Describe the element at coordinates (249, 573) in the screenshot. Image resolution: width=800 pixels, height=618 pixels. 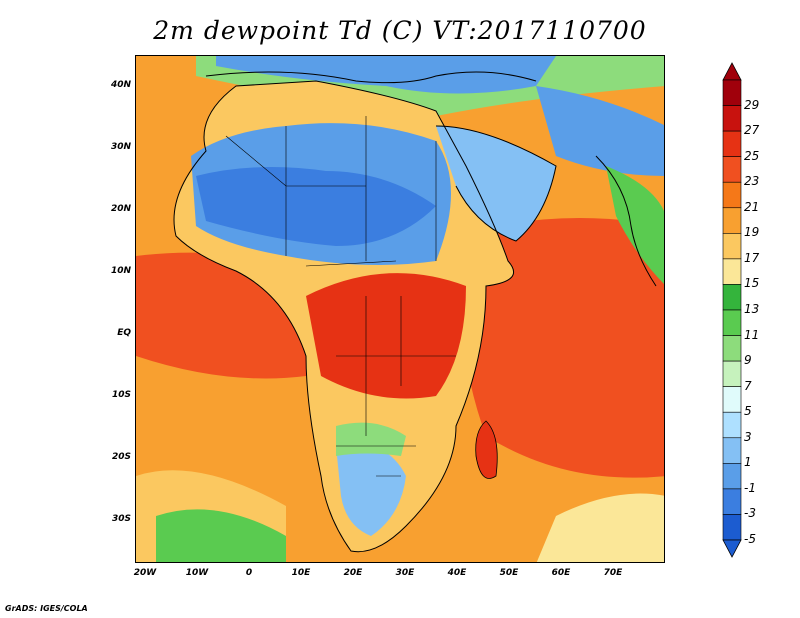
I see `lon-label-0: 0` at that location.